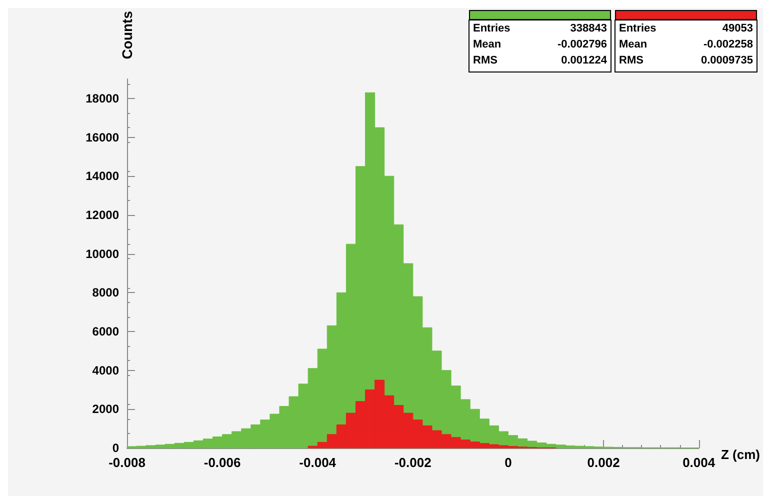  Describe the element at coordinates (508, 462) in the screenshot. I see `x-tick-label: 0` at that location.